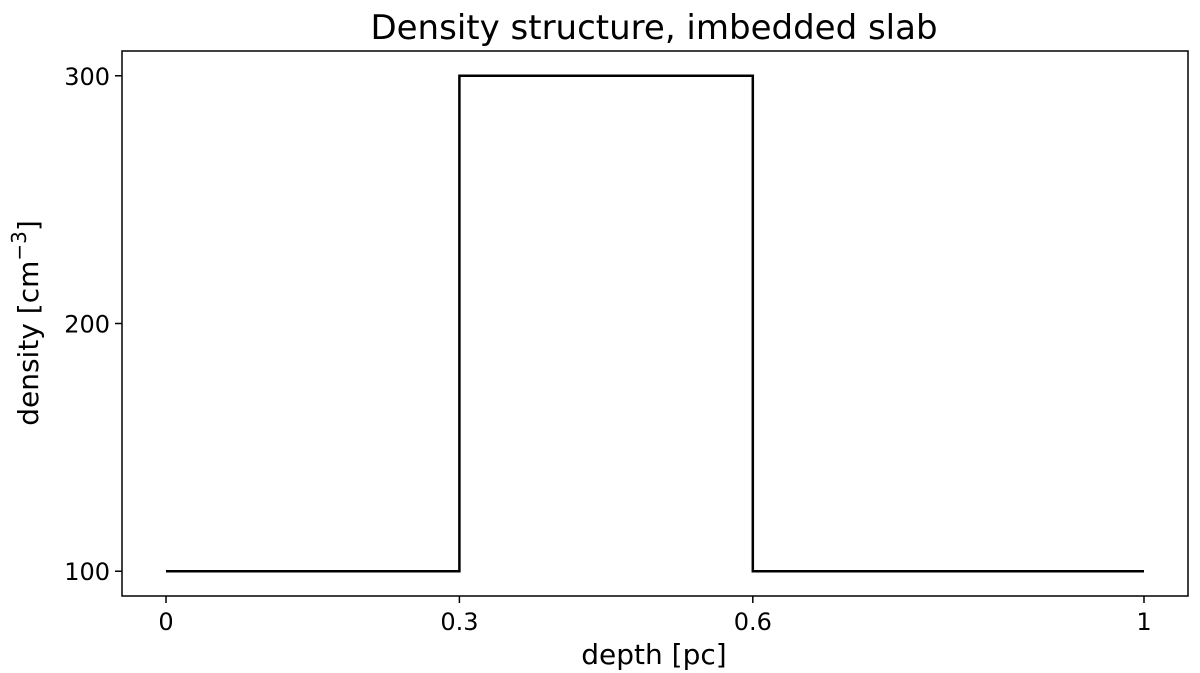  I want to click on y-axis-label-close: ], so click(28, 225).